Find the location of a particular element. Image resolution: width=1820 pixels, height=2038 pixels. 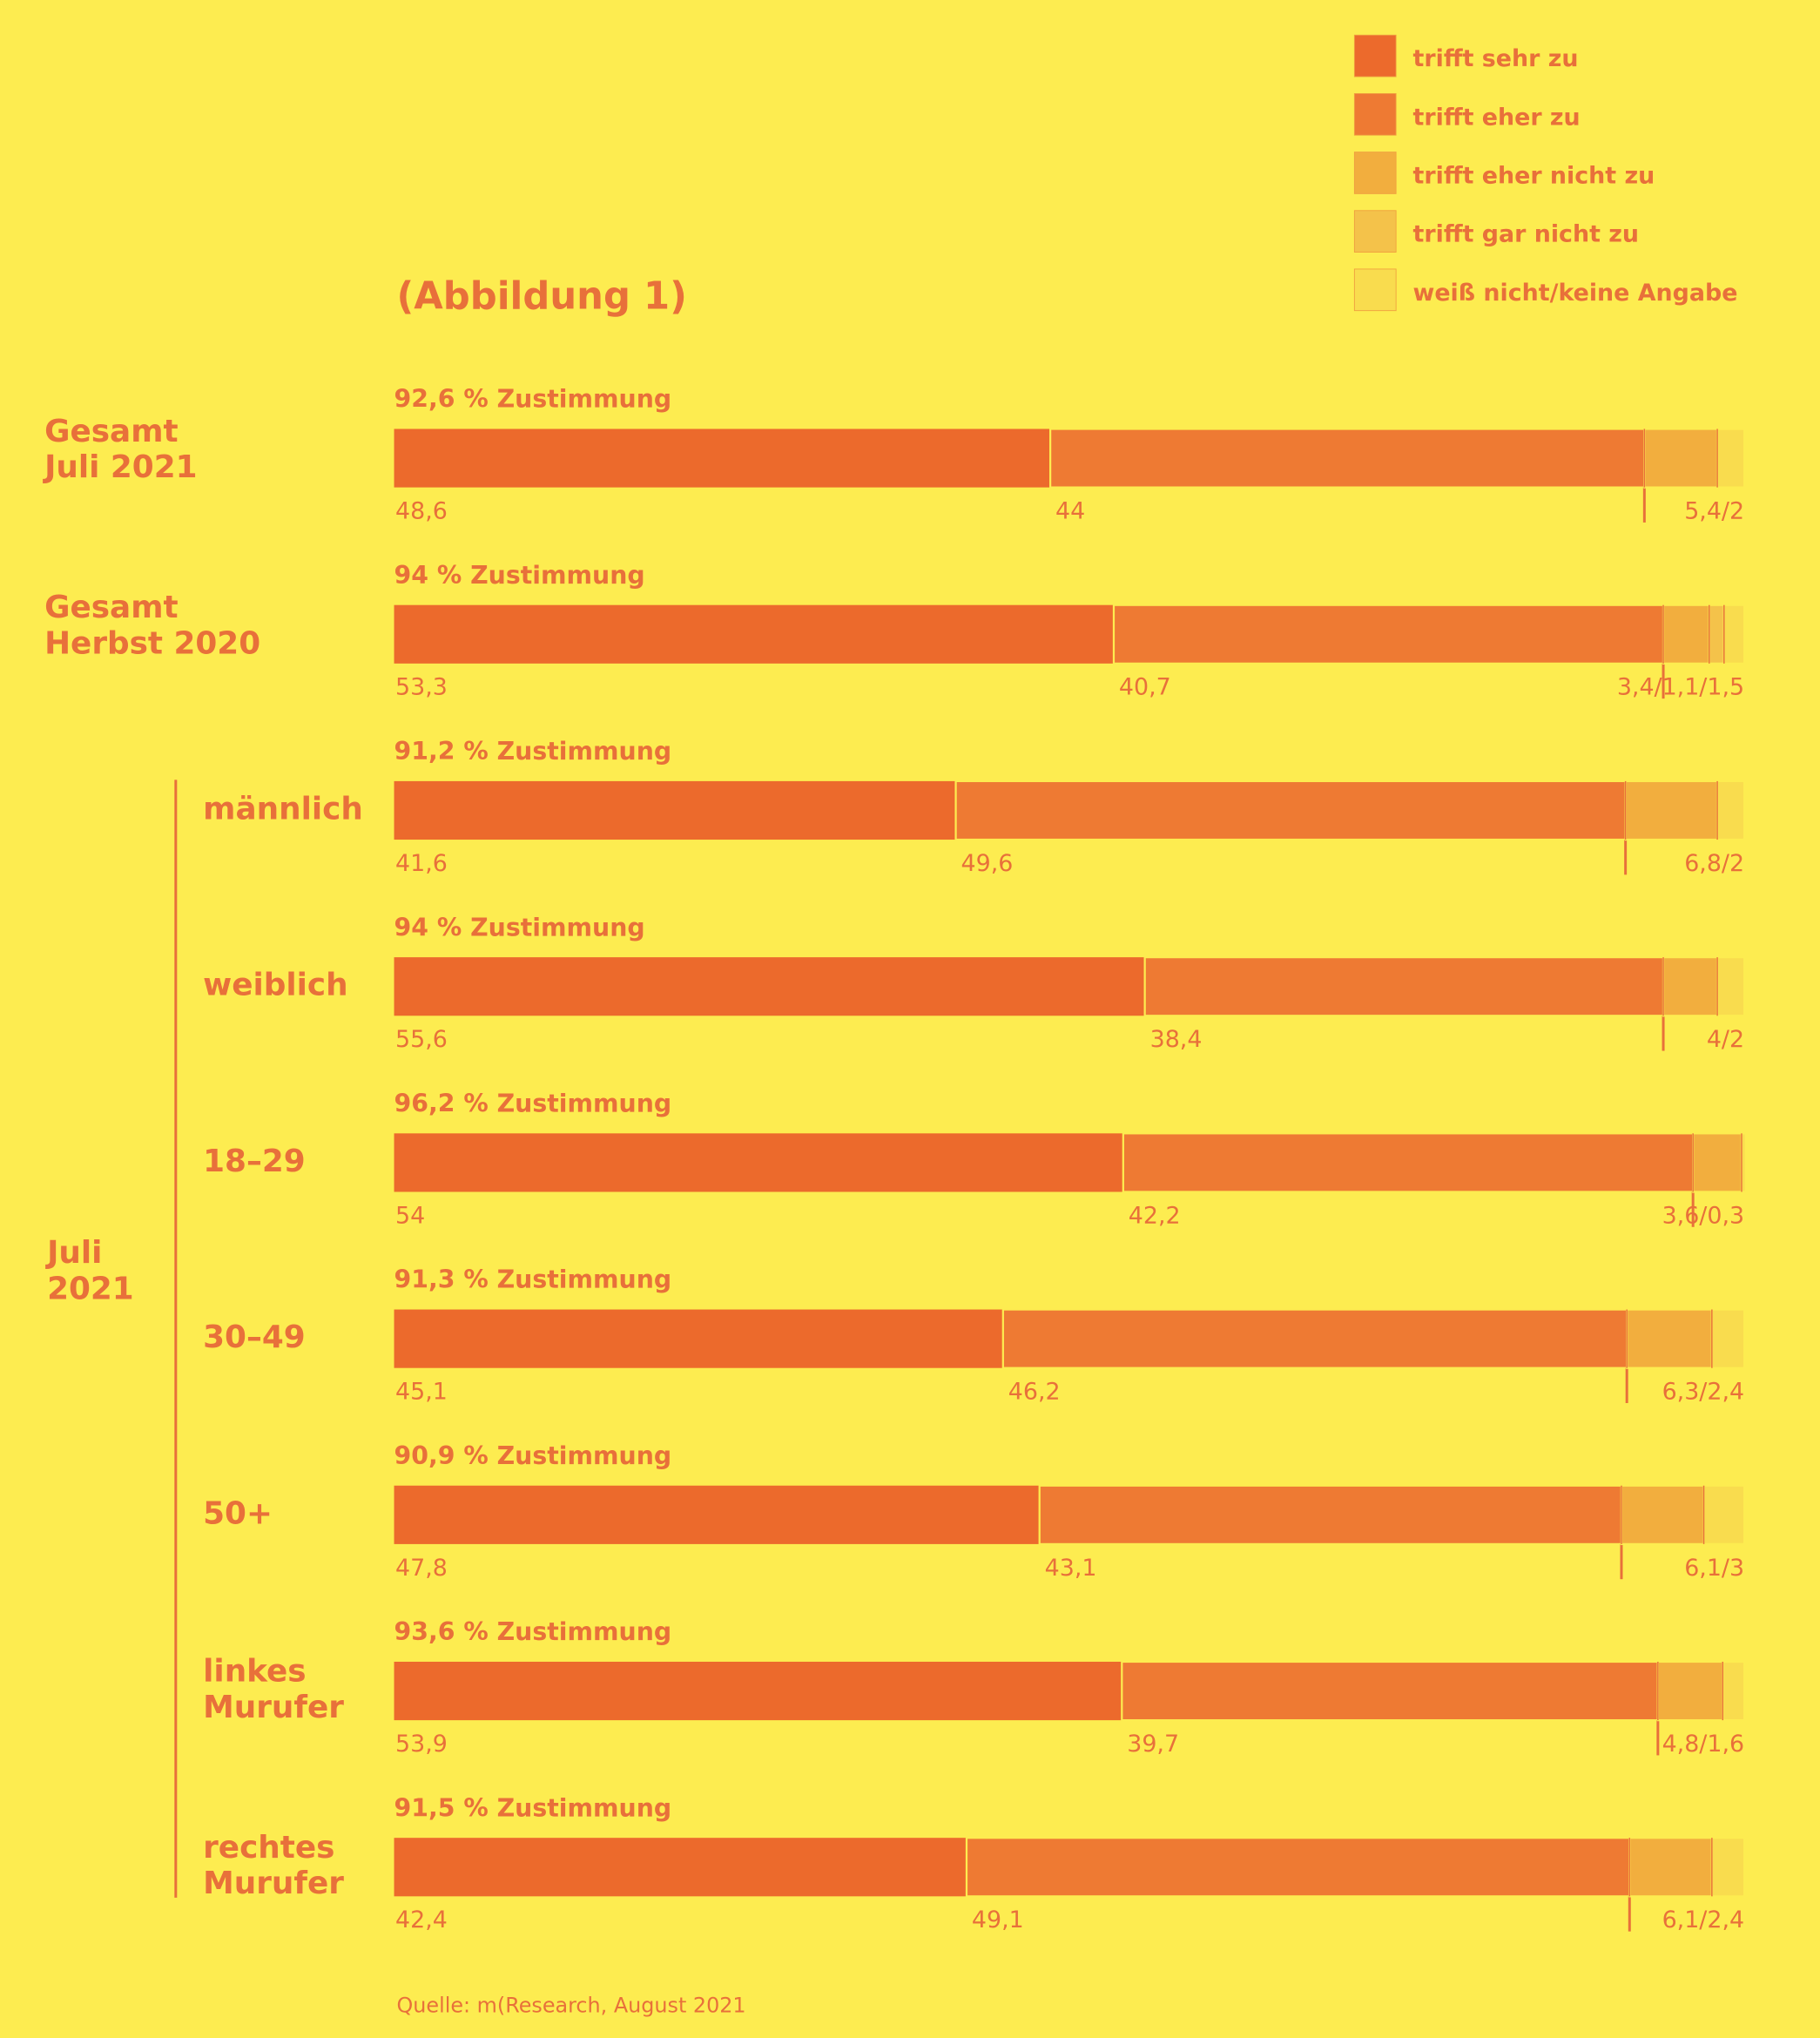

group-label: Juli 2021 is located at coordinates (89, 1270).